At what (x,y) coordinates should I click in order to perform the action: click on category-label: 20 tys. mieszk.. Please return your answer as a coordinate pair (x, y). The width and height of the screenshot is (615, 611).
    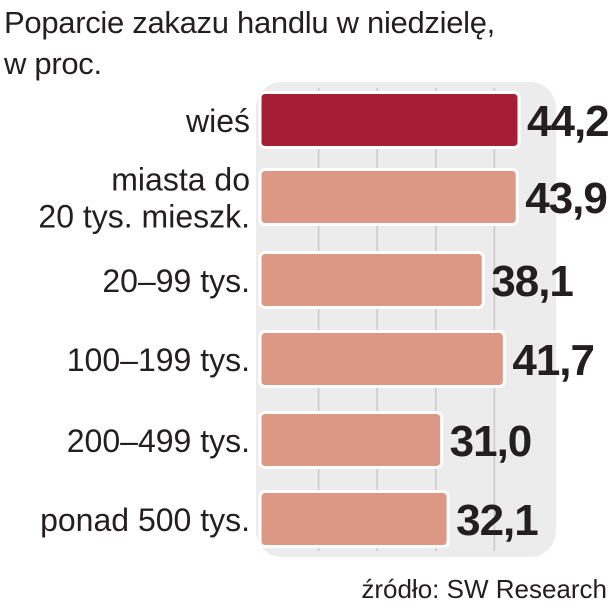
    Looking at the image, I should click on (144, 217).